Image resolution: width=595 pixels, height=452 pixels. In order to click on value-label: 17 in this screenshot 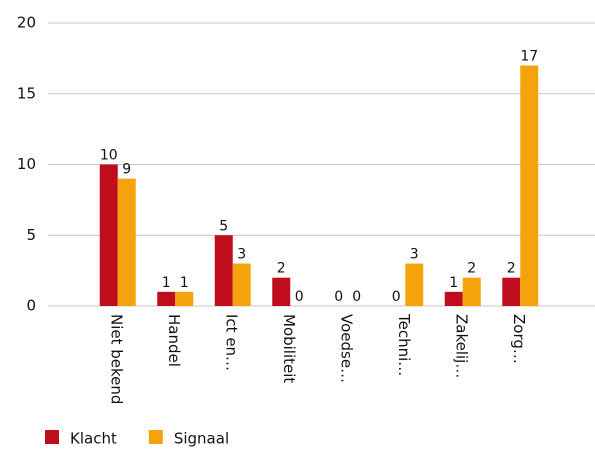, I will do `click(529, 56)`.